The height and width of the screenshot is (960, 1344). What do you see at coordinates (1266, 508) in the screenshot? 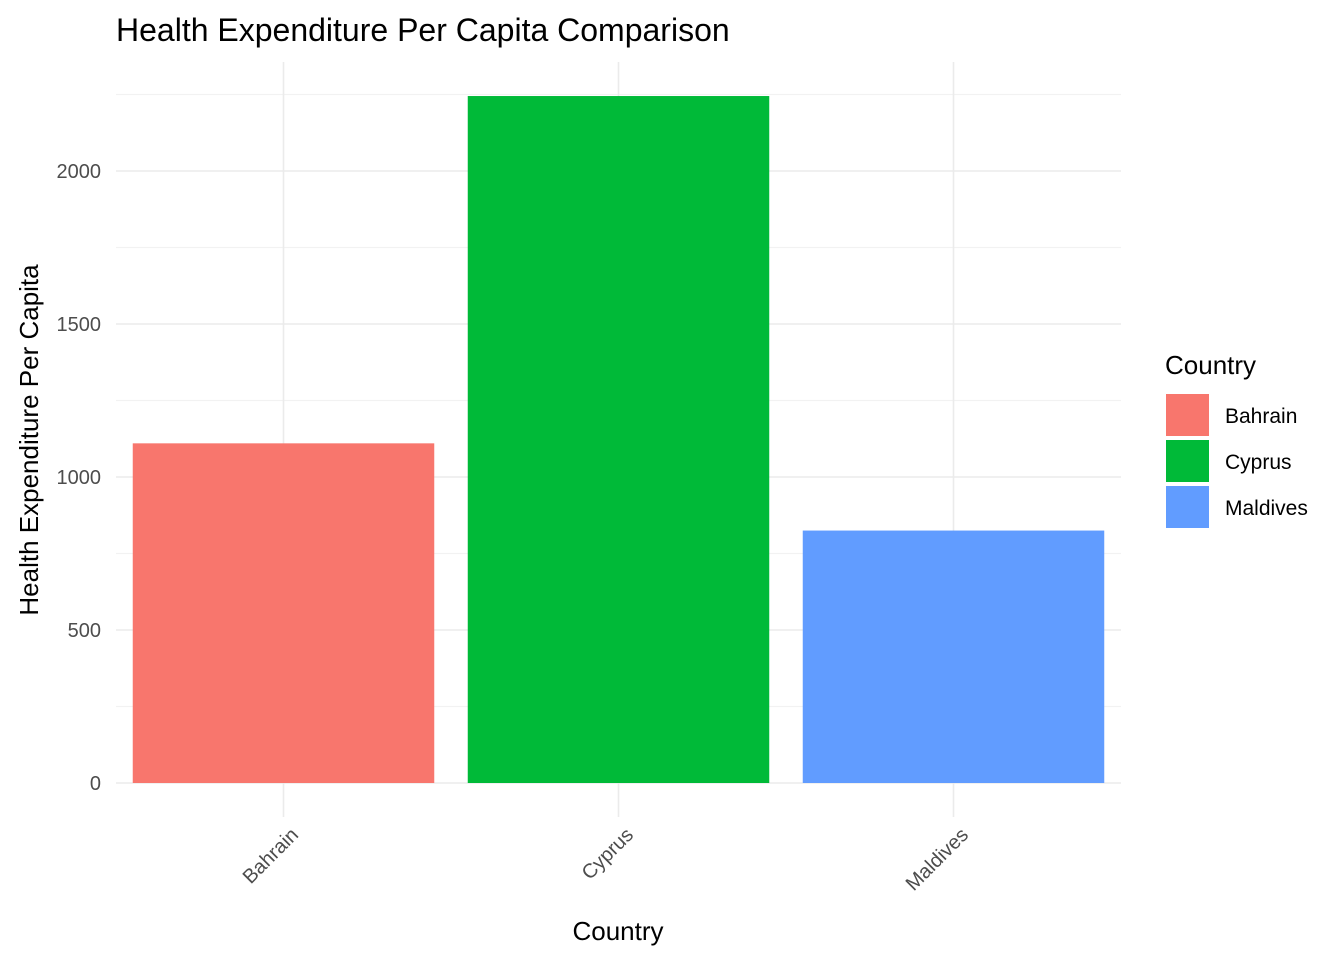
I see `legend-label-maldives: Maldives` at bounding box center [1266, 508].